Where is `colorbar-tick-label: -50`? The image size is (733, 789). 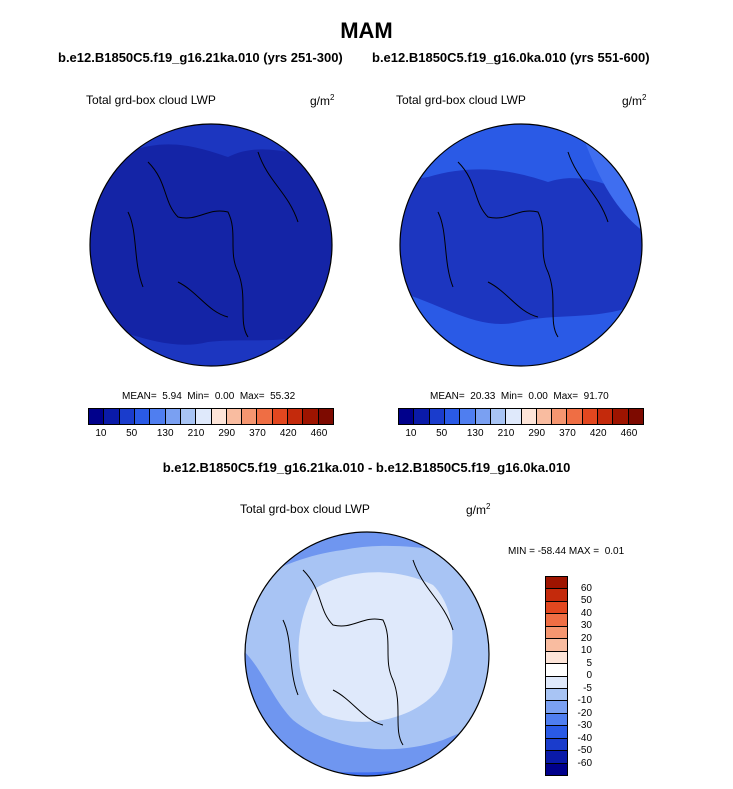
colorbar-tick-label: -50 is located at coordinates (584, 750).